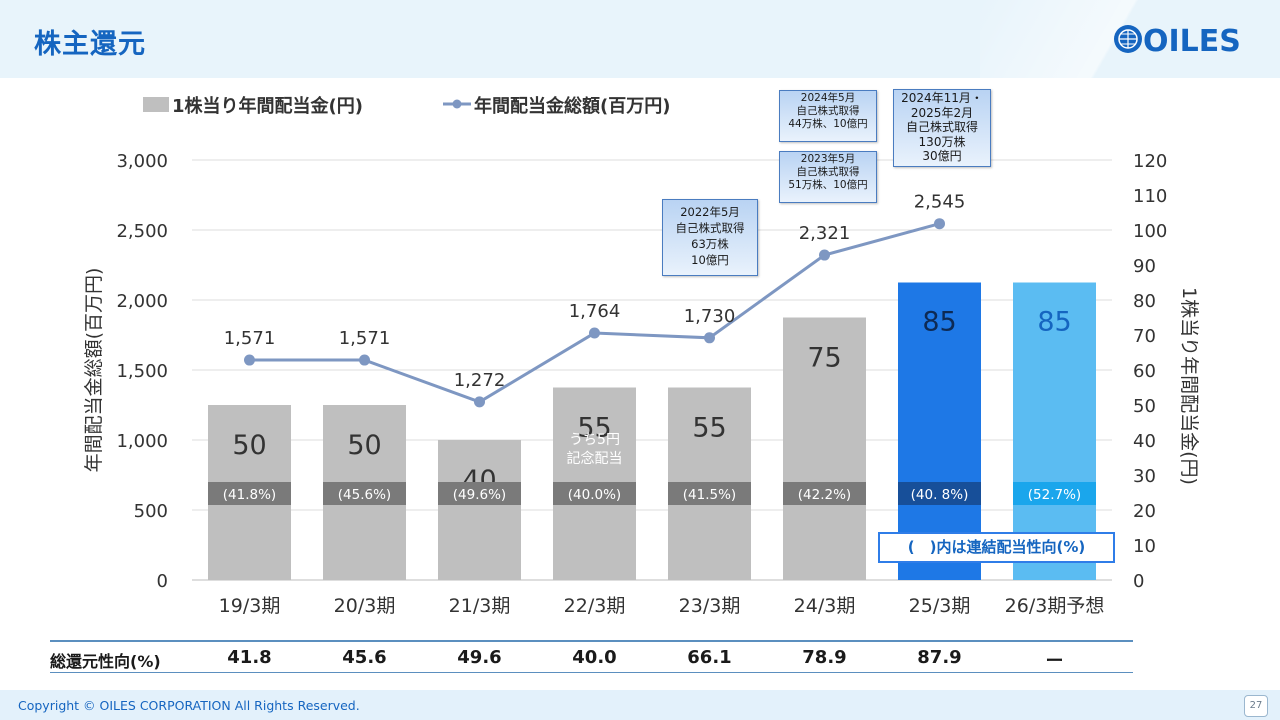  What do you see at coordinates (250, 606) in the screenshot?
I see `category-label: 19/3期` at bounding box center [250, 606].